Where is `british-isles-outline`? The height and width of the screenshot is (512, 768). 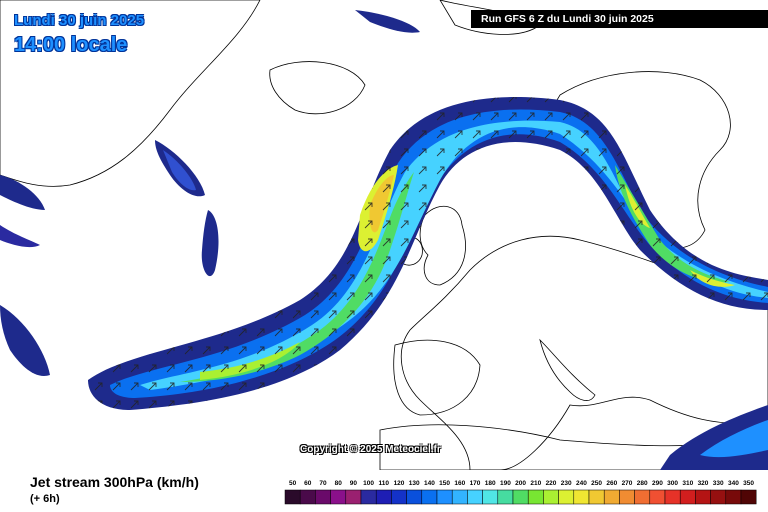 british-isles-outline is located at coordinates (442, 245).